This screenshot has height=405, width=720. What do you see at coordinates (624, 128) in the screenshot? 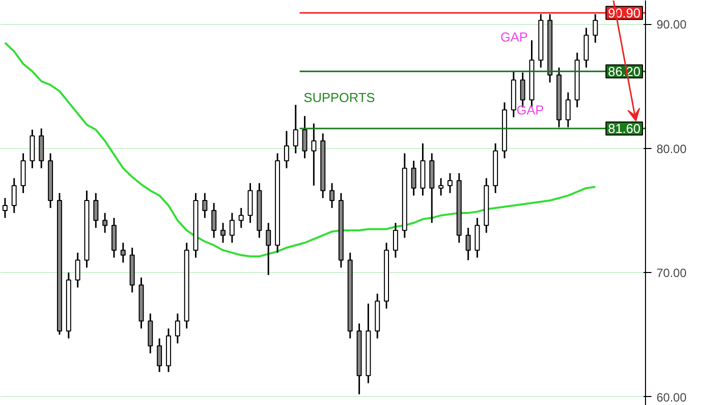
I see `ref-line-label: 81.60` at bounding box center [624, 128].